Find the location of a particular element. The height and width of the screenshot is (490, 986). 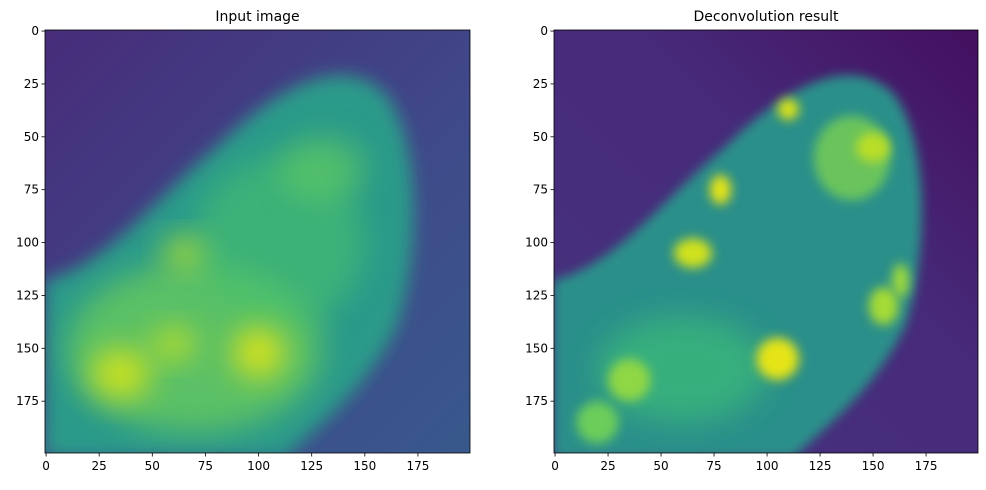

chart-title: Deconvolution result is located at coordinates (766, 17).